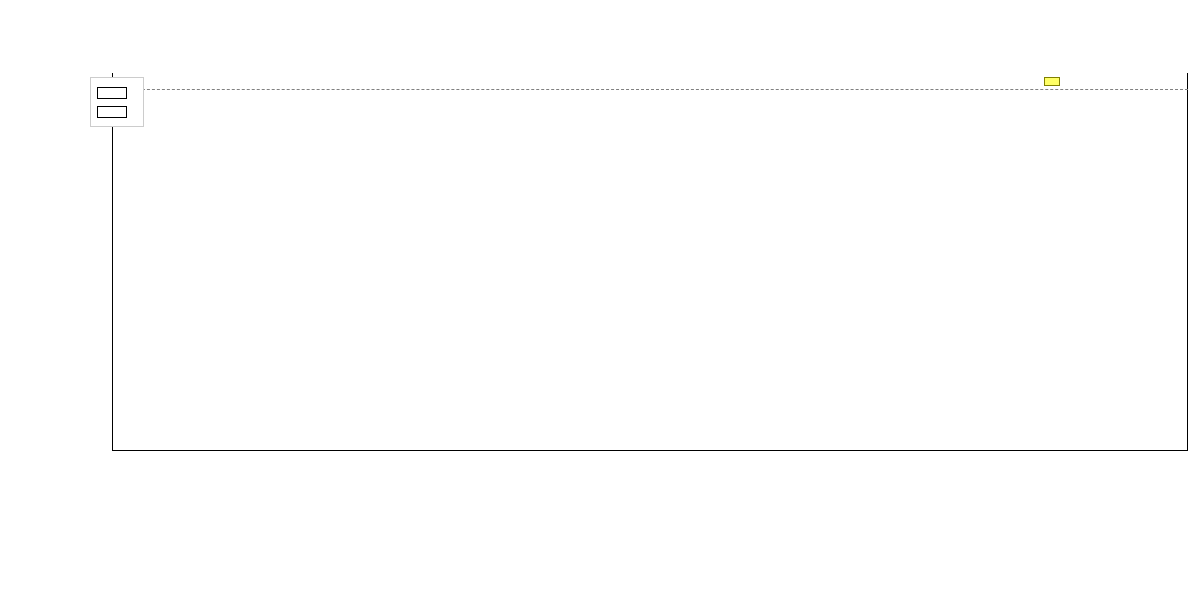  I want to click on chart-legend, so click(117, 102).